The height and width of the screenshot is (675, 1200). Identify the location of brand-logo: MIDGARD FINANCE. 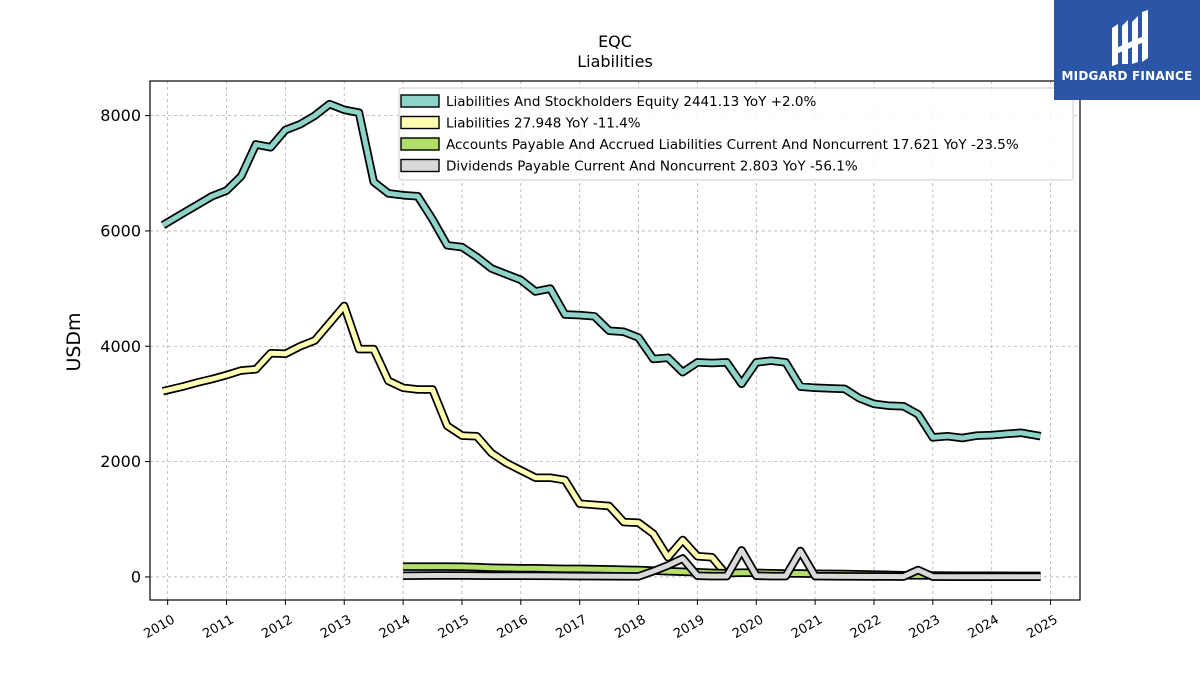
(1127, 50).